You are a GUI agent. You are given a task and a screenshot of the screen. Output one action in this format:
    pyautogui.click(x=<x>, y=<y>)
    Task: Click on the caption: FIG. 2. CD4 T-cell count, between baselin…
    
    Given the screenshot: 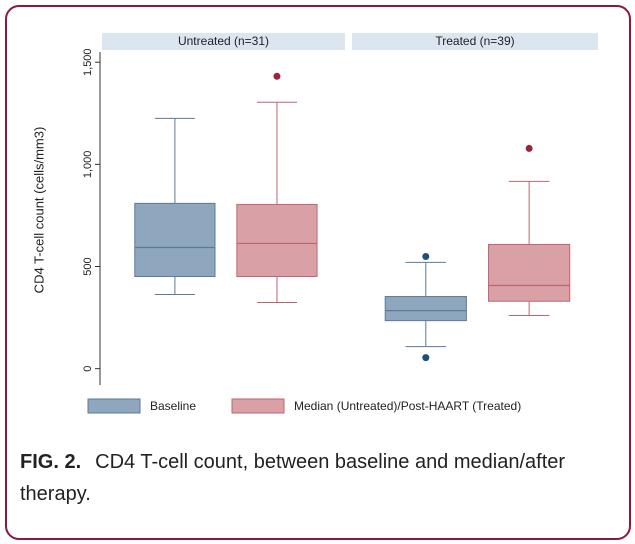 What is the action you would take?
    pyautogui.click(x=320, y=478)
    